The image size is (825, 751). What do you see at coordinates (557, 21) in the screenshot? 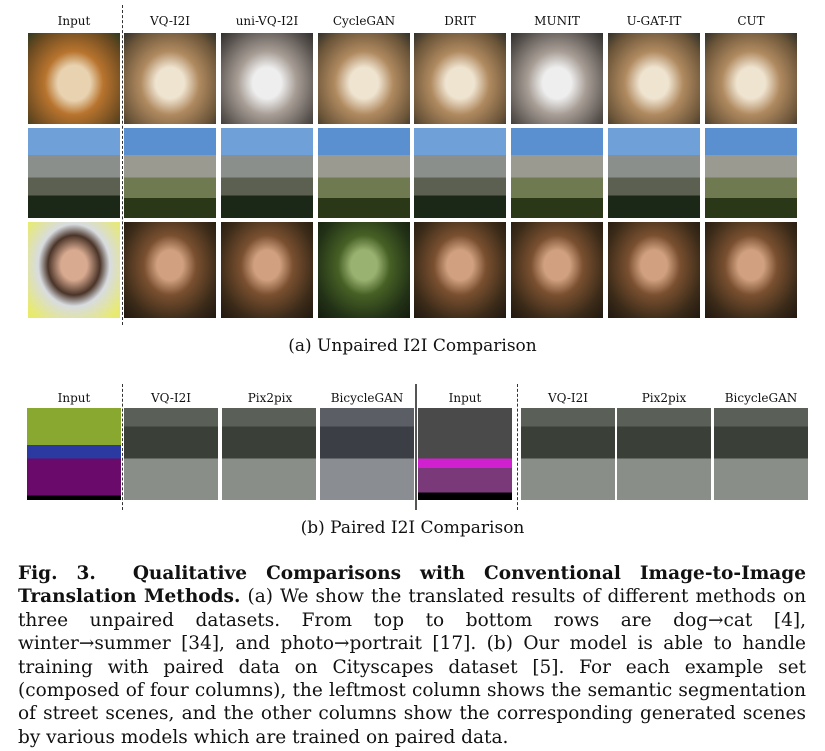
I see `column-label: MUNIT` at bounding box center [557, 21].